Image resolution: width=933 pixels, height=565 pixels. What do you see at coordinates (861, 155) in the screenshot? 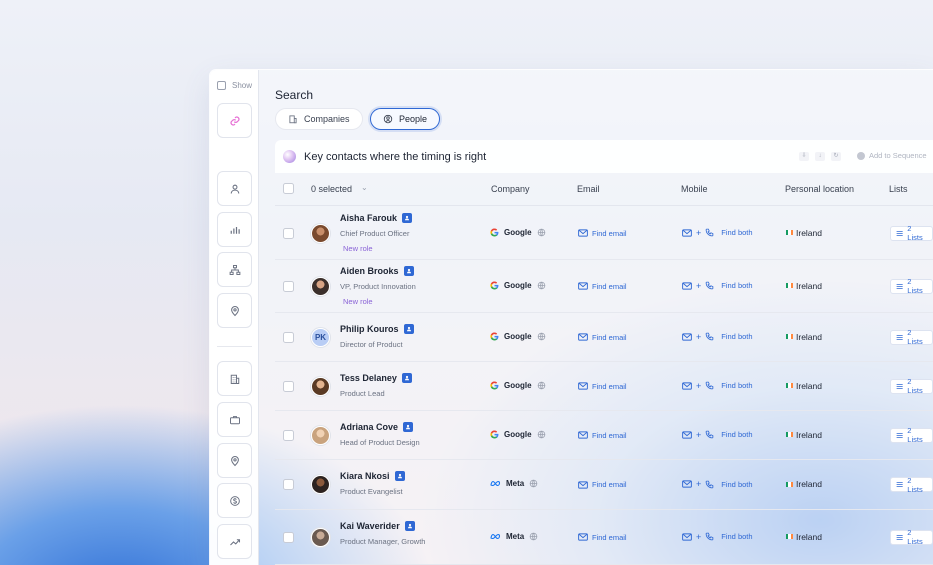
I see `sequence-icon` at bounding box center [861, 155].